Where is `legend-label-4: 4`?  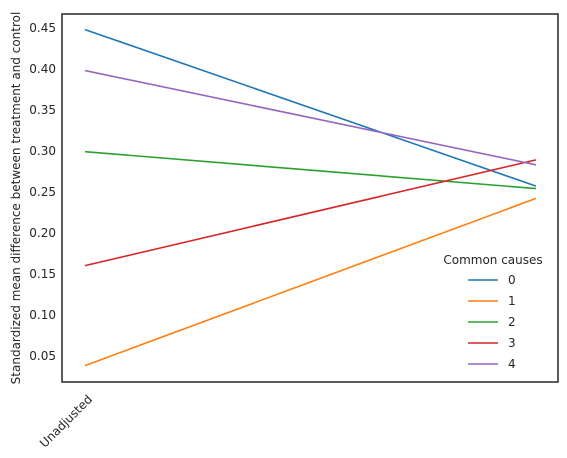
legend-label-4: 4 is located at coordinates (512, 364).